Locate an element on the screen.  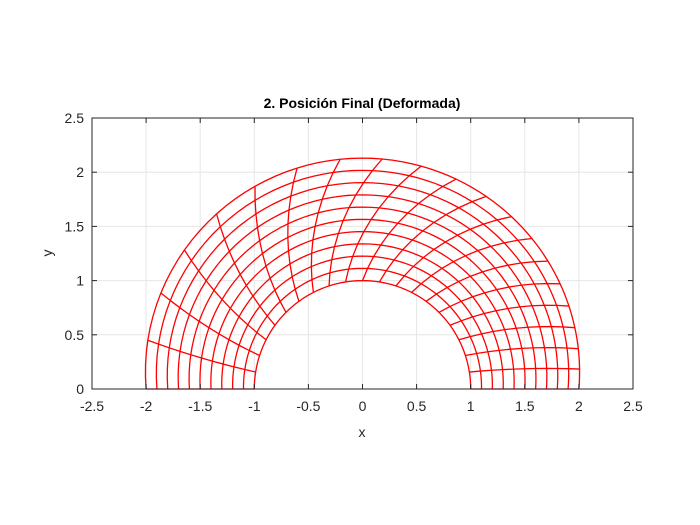
x-tick-label-2: -1.5 is located at coordinates (200, 406).